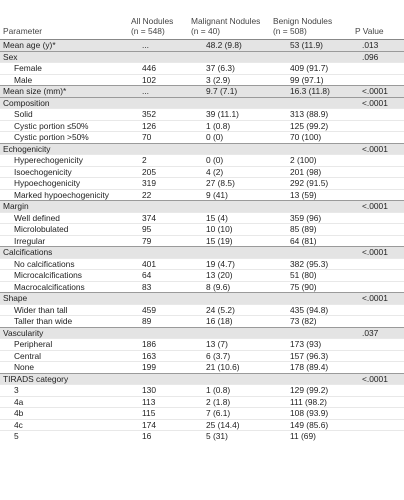  I want to click on cell-text: 89, so click(147, 321).